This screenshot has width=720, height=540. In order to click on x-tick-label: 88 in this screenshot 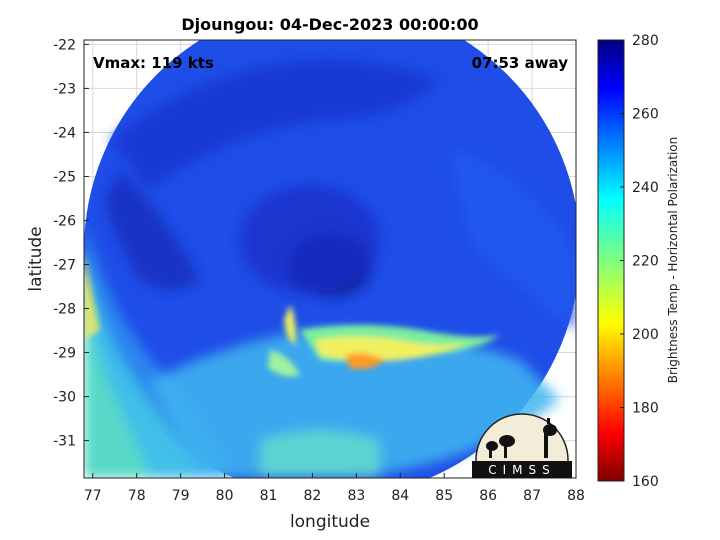, I will do `click(576, 496)`.